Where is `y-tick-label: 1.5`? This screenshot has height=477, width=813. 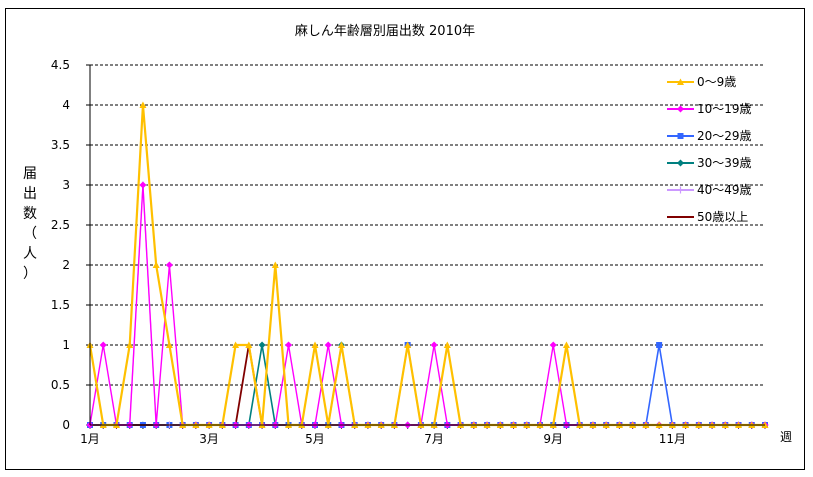 y-tick-label: 1.5 is located at coordinates (60, 305).